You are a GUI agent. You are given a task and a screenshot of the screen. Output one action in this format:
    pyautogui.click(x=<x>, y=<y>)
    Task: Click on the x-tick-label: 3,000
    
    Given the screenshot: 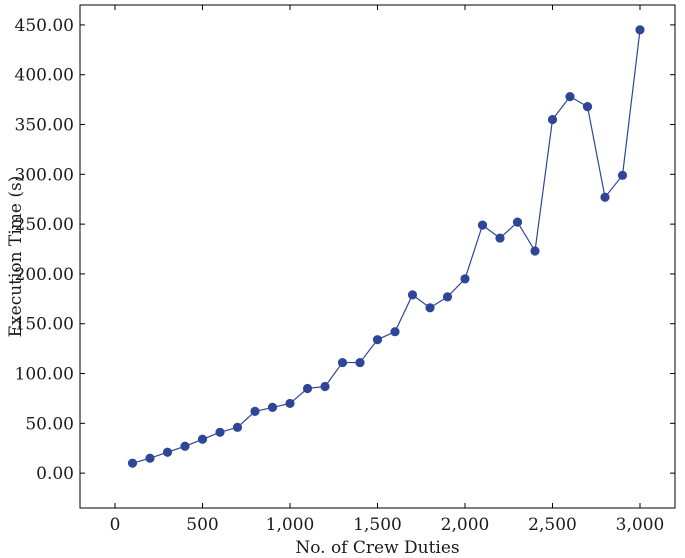 What is the action you would take?
    pyautogui.click(x=640, y=525)
    